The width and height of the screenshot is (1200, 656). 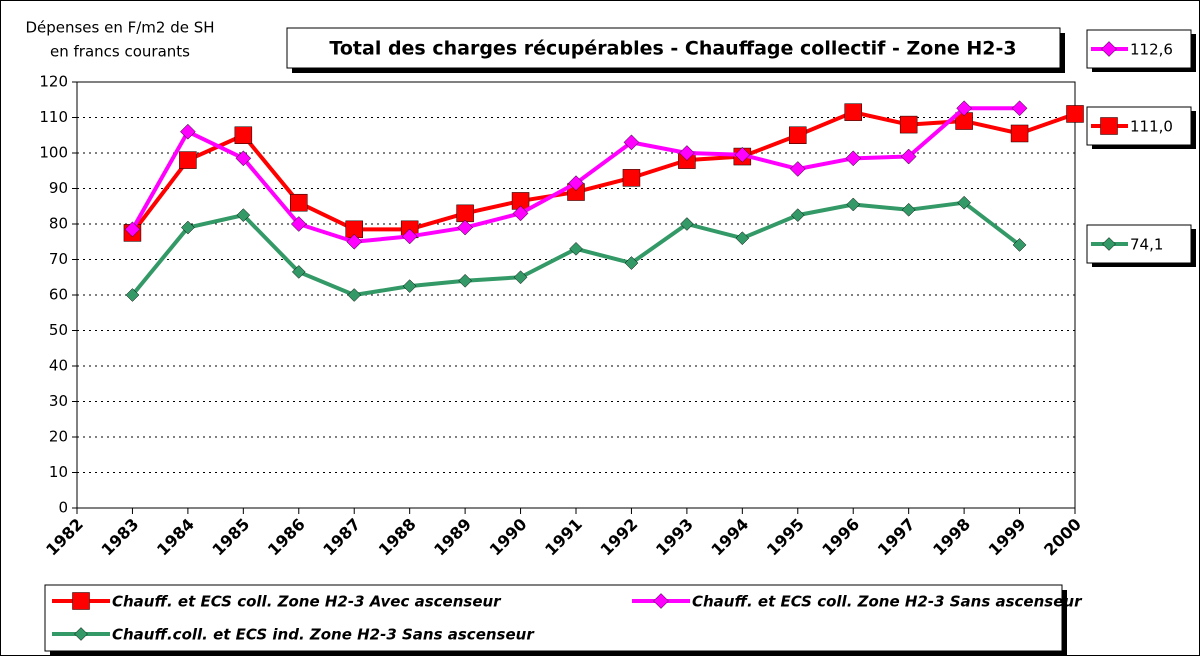 I want to click on callout-label: 74,1, so click(x=1146, y=245).